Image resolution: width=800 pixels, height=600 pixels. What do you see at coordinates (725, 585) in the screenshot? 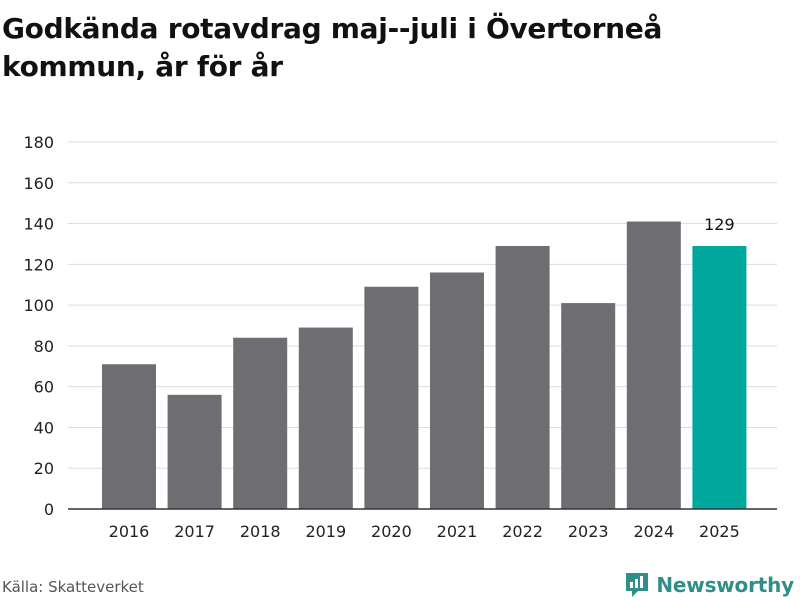
I see `brand-name: Newsworthy` at bounding box center [725, 585].